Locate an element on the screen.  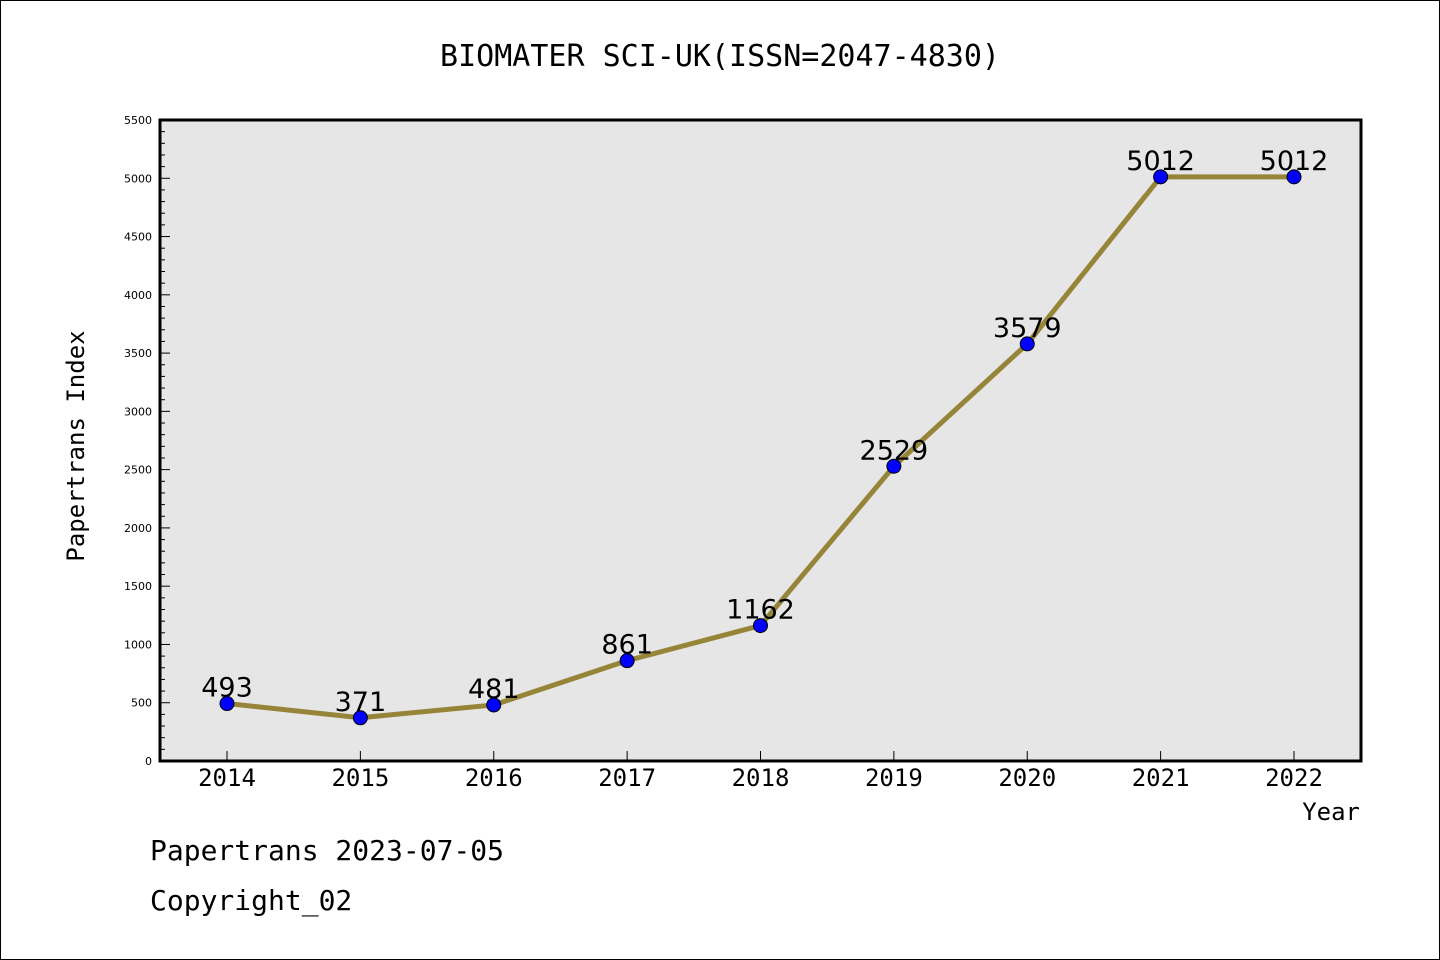
y-tick-label: 1500 is located at coordinates (138, 586).